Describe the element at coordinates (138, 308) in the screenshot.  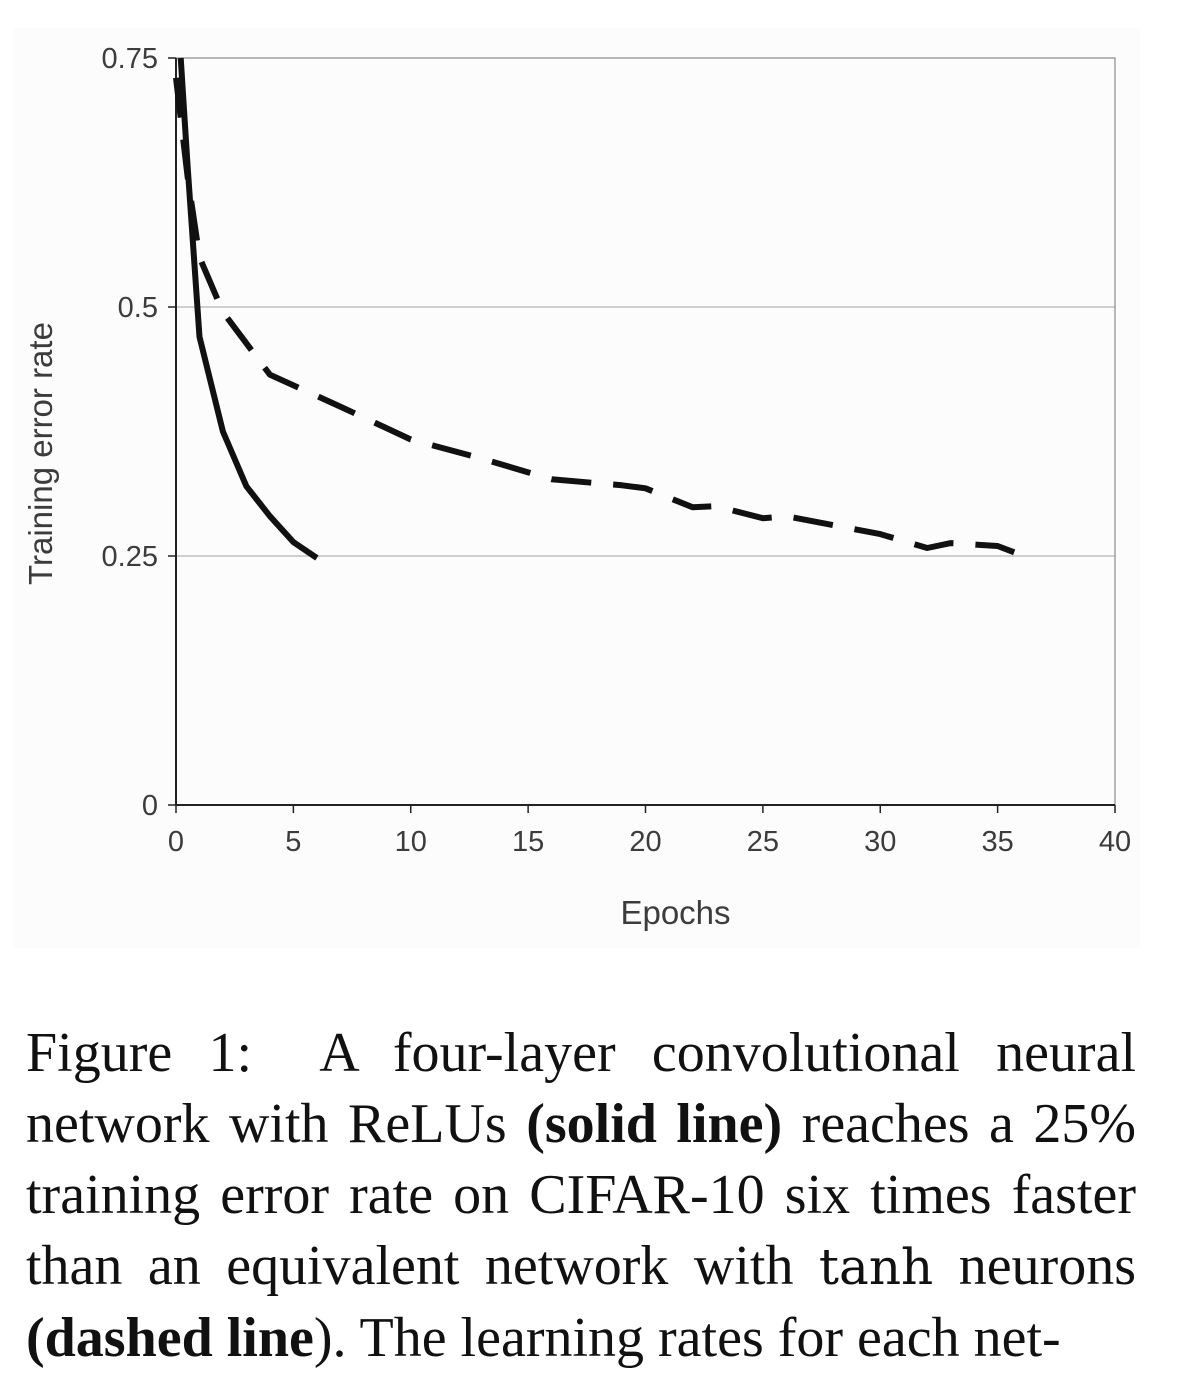
I see `y-tick-label-2: 0.5` at that location.